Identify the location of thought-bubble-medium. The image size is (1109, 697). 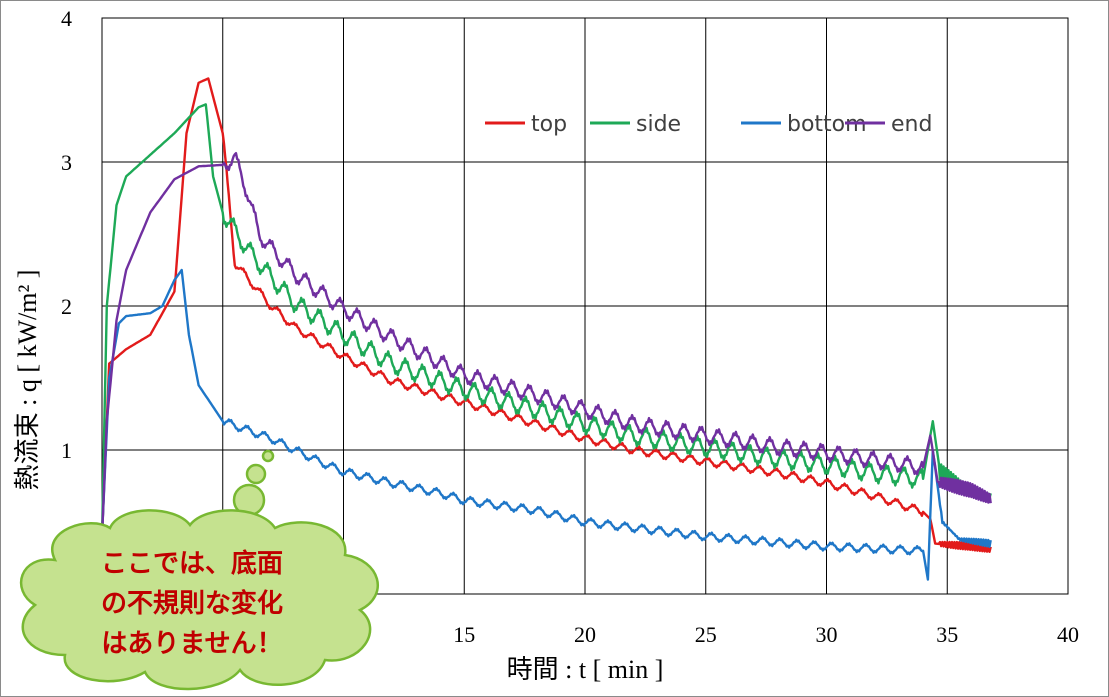
(256, 474).